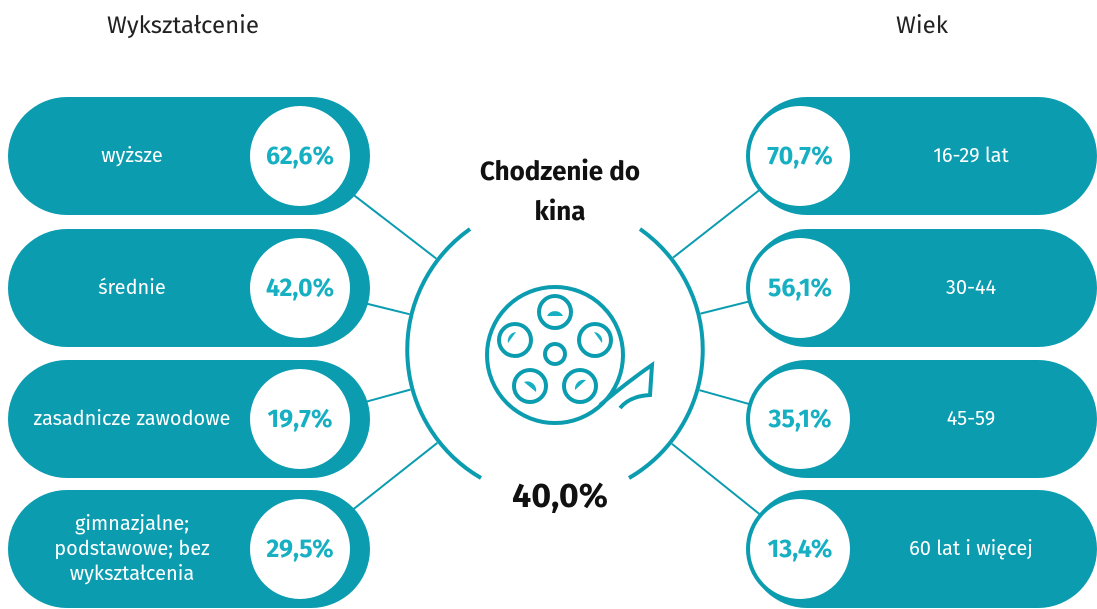  I want to click on item-value: 13,4%, so click(800, 549).